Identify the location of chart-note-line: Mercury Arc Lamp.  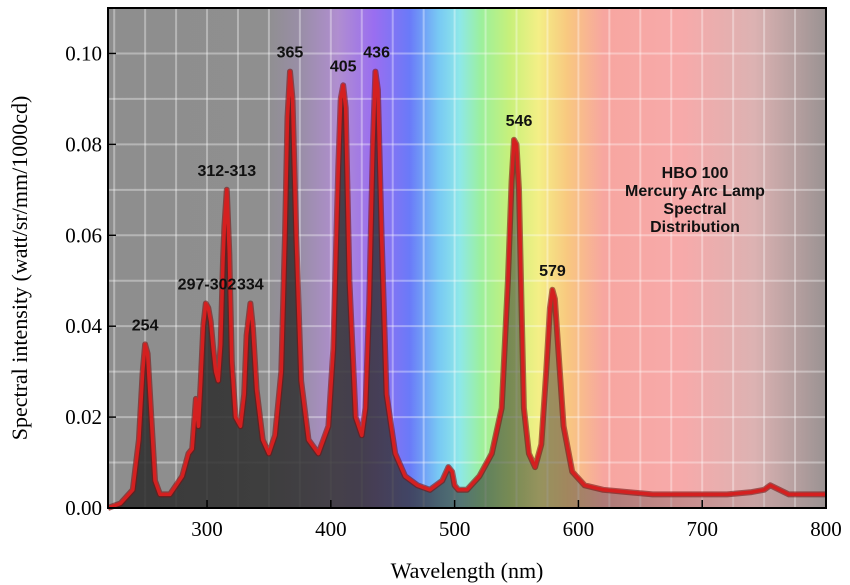
(695, 191).